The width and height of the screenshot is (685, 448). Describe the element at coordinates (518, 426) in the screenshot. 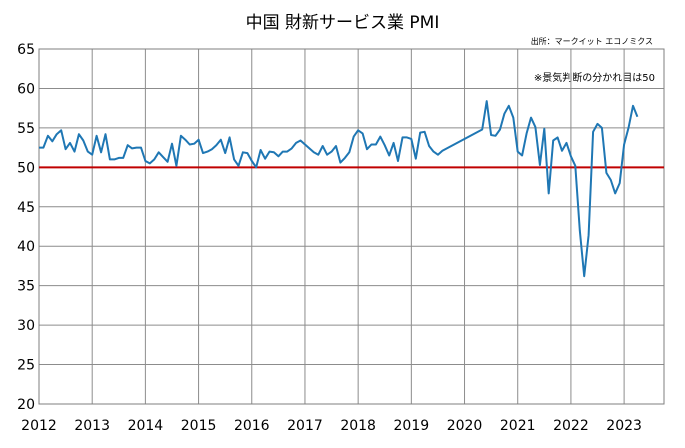

I see `x-tick-label: 2021` at that location.